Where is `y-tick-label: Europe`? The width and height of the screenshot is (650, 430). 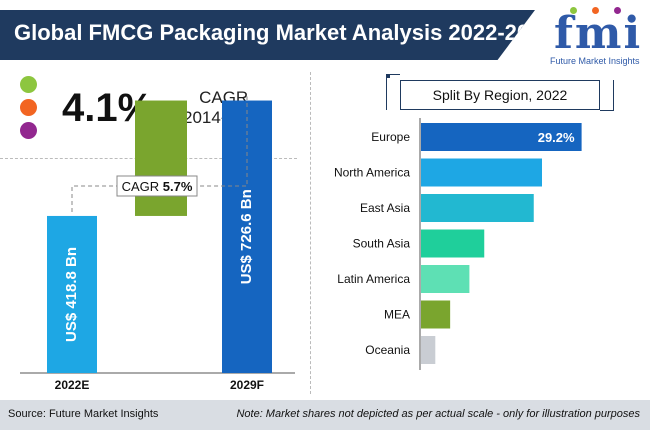
y-tick-label: Europe is located at coordinates (390, 137).